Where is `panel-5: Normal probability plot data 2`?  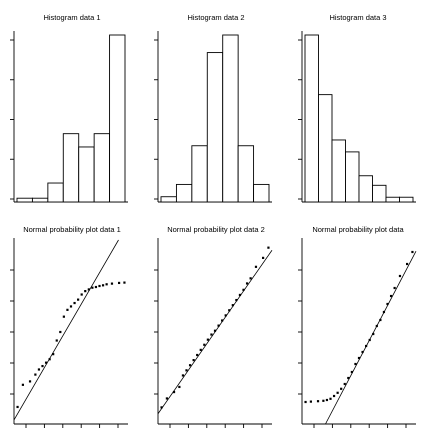
panel-5: Normal probability plot data 2 is located at coordinates (213, 326).